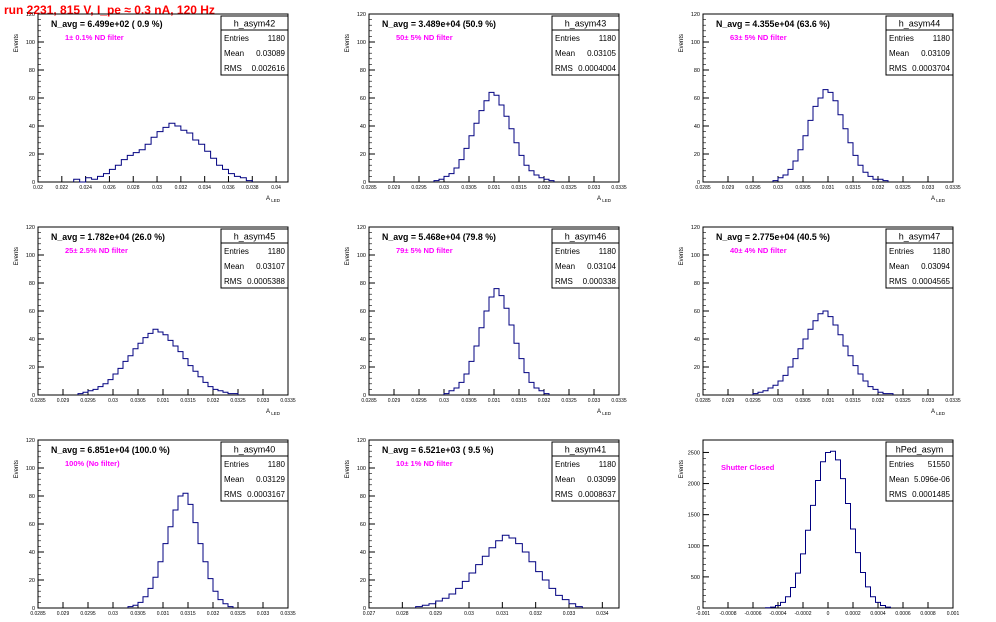 The height and width of the screenshot is (622, 996). What do you see at coordinates (266, 494) in the screenshot?
I see `stats-value: 0.0003167` at bounding box center [266, 494].